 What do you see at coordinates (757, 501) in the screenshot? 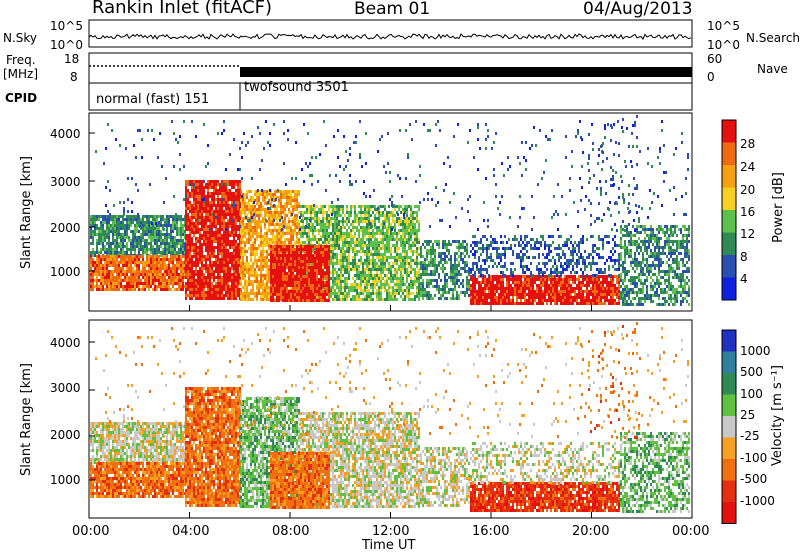
I see `velocity-cbar-tick: -1000` at bounding box center [757, 501].